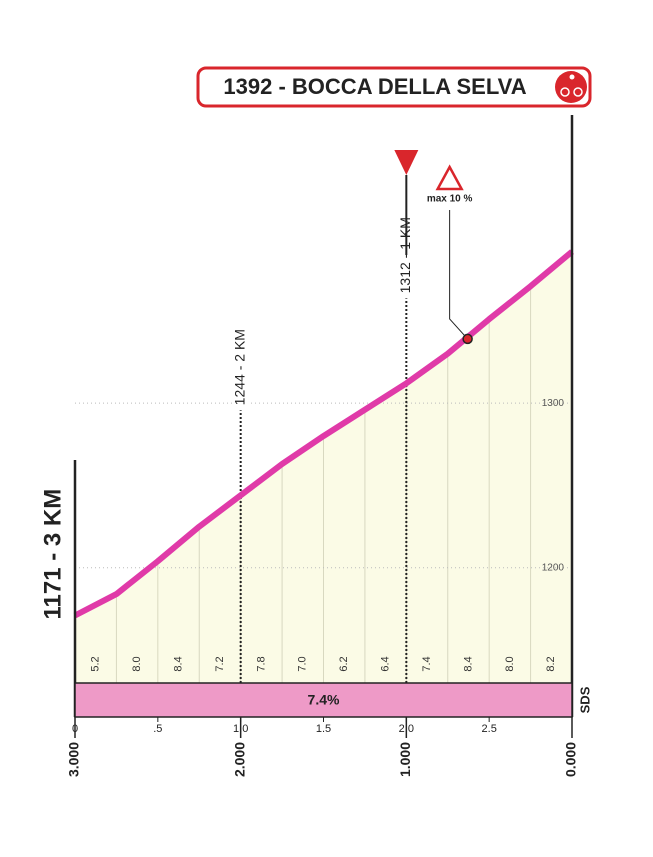 Image resolution: width=653 pixels, height=857 pixels. Describe the element at coordinates (489, 729) in the screenshot. I see `x-tick-label: 2.5` at that location.